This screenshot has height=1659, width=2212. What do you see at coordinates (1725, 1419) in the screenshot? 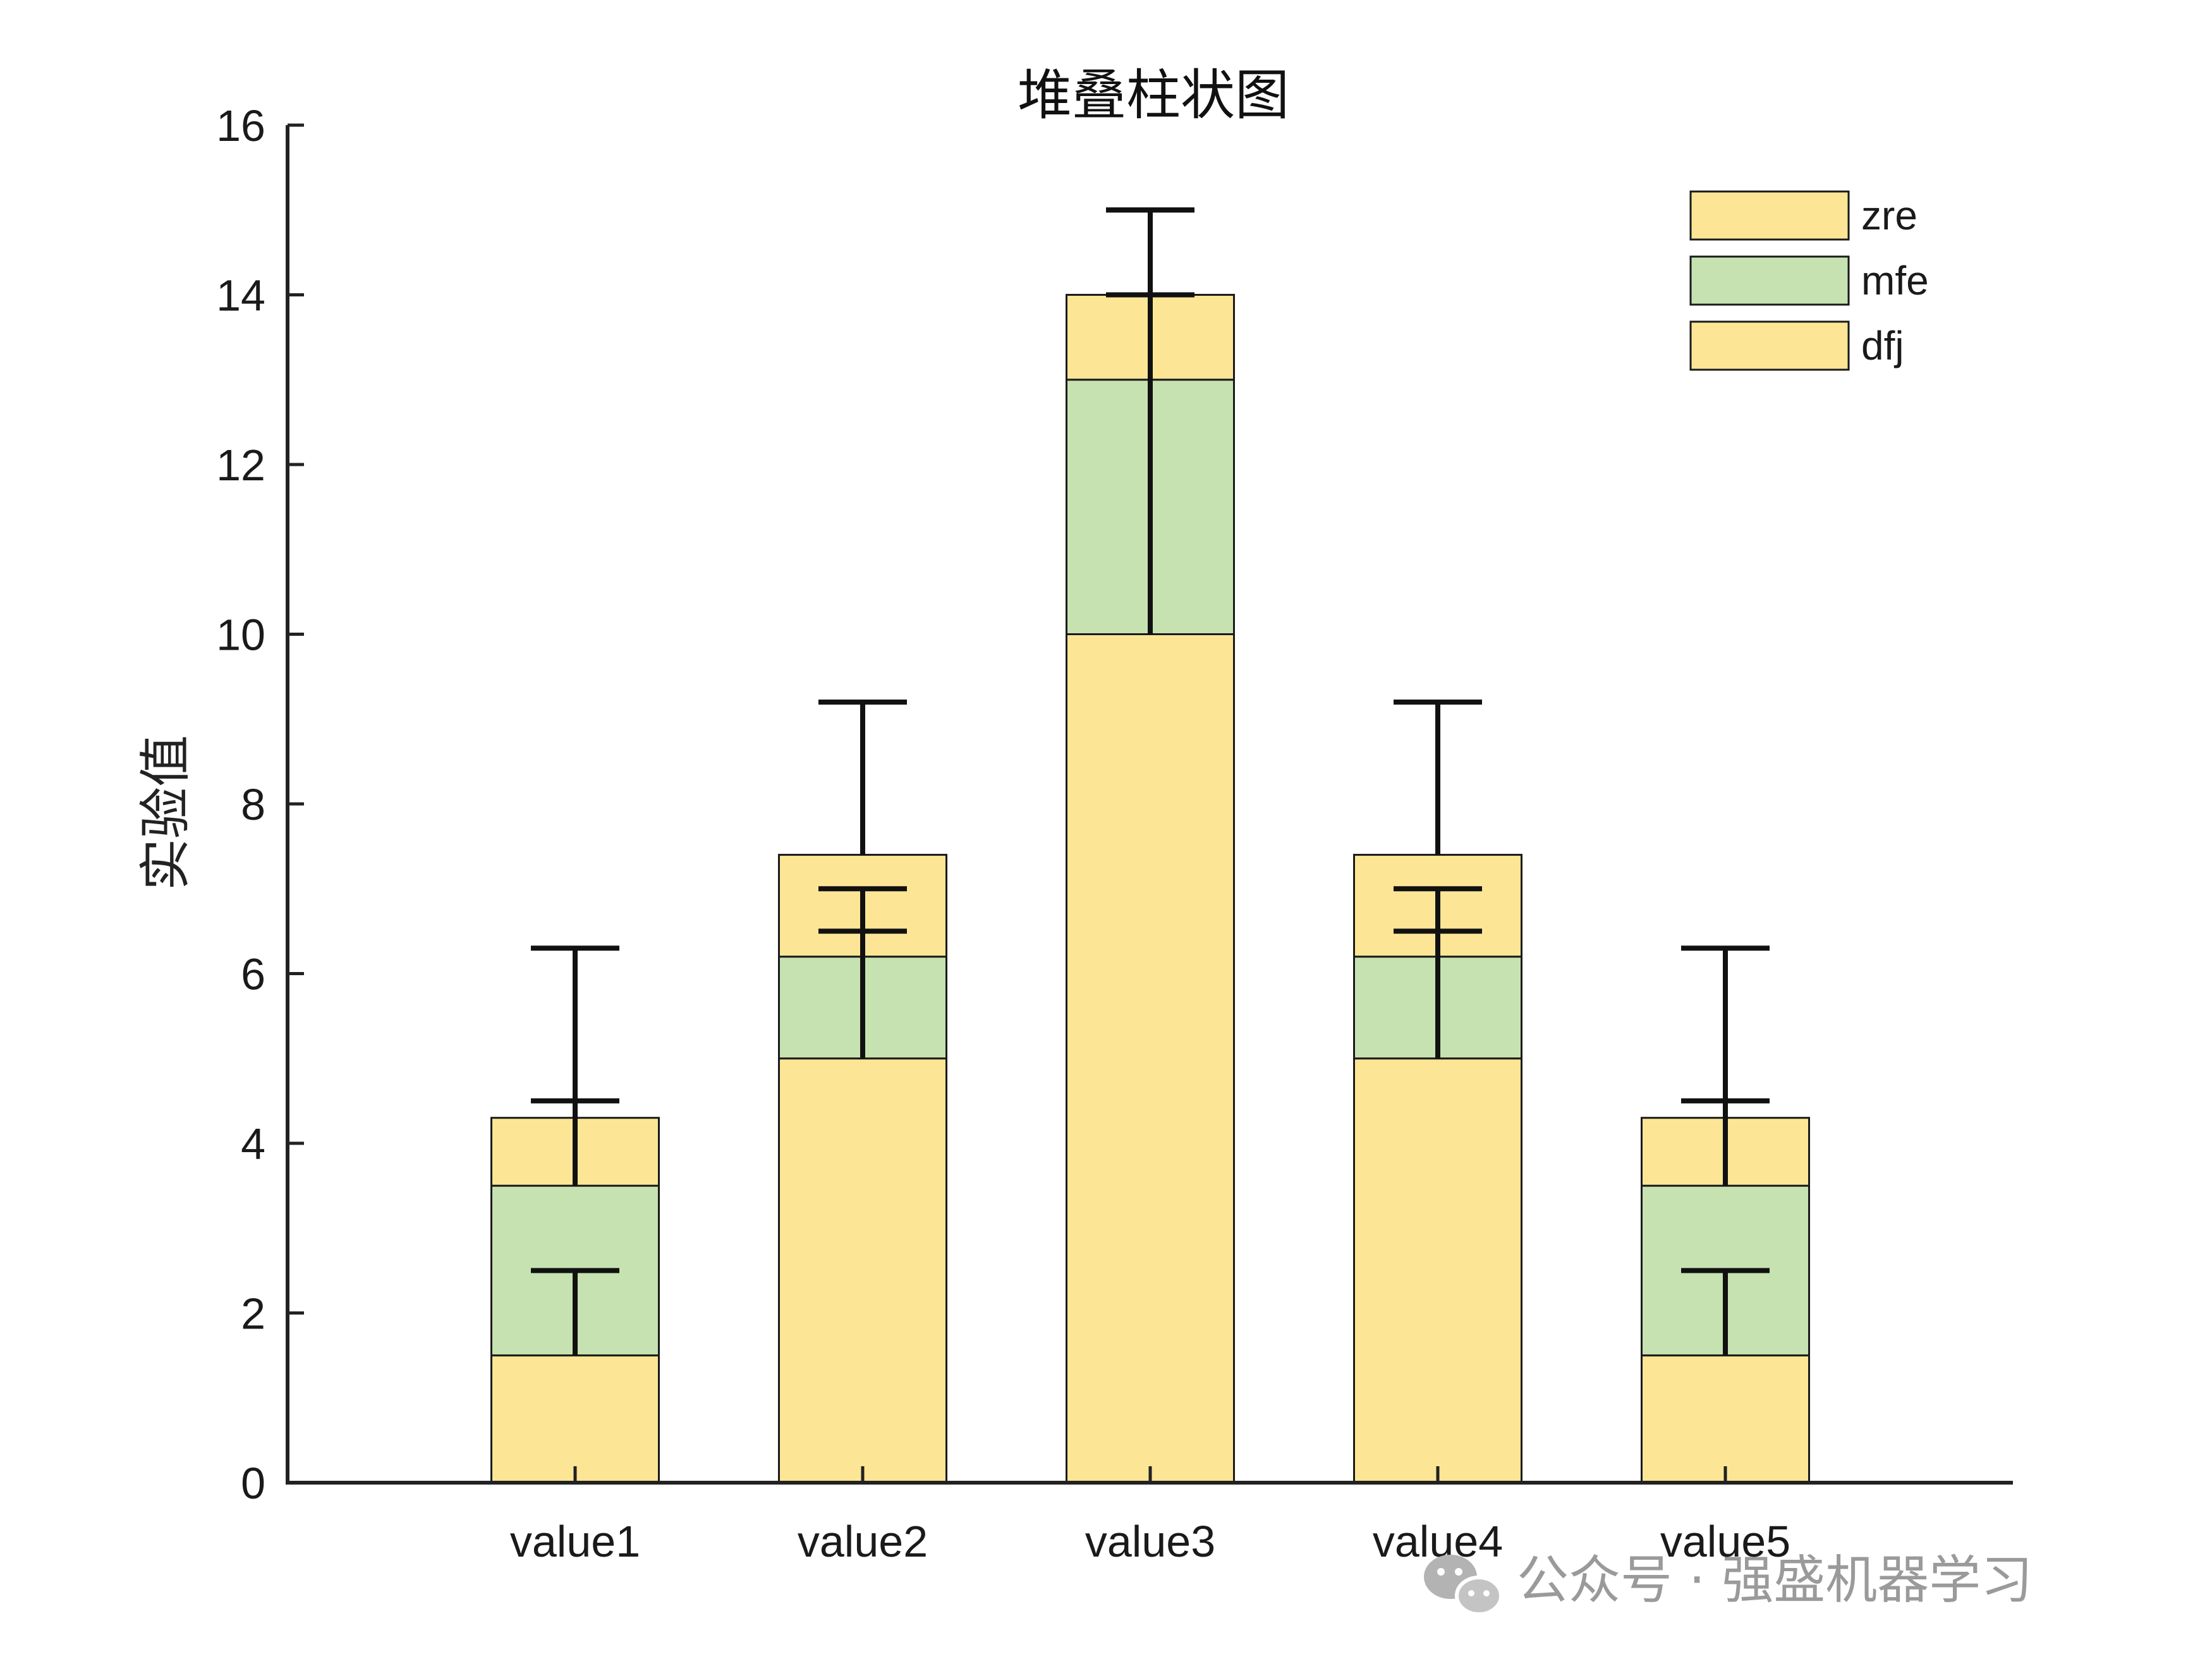
I see `bar-segment-dfj-value5` at bounding box center [1725, 1419].